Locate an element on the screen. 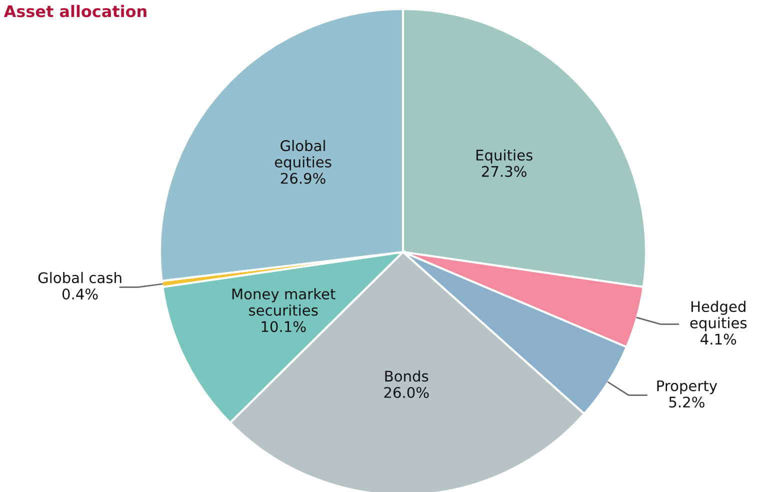 Image resolution: width=764 pixels, height=492 pixels. chart-title: Asset allocation is located at coordinates (75, 11).